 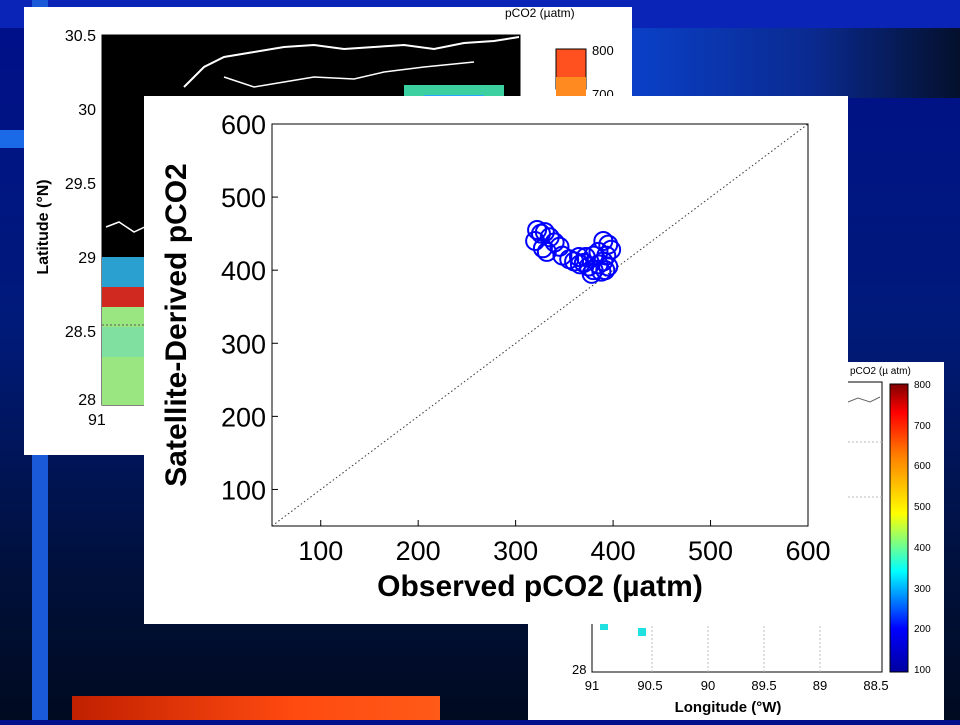 I want to click on map-right-xtick: 91, so click(x=592, y=685).